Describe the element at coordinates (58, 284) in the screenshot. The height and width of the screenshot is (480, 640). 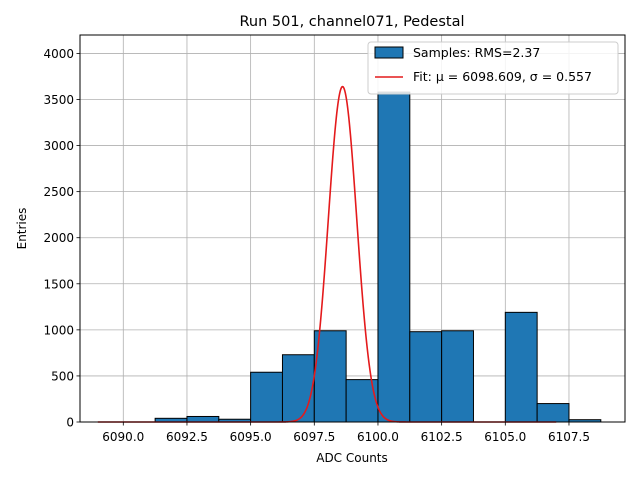
I see `y-tick-label: 1500` at that location.